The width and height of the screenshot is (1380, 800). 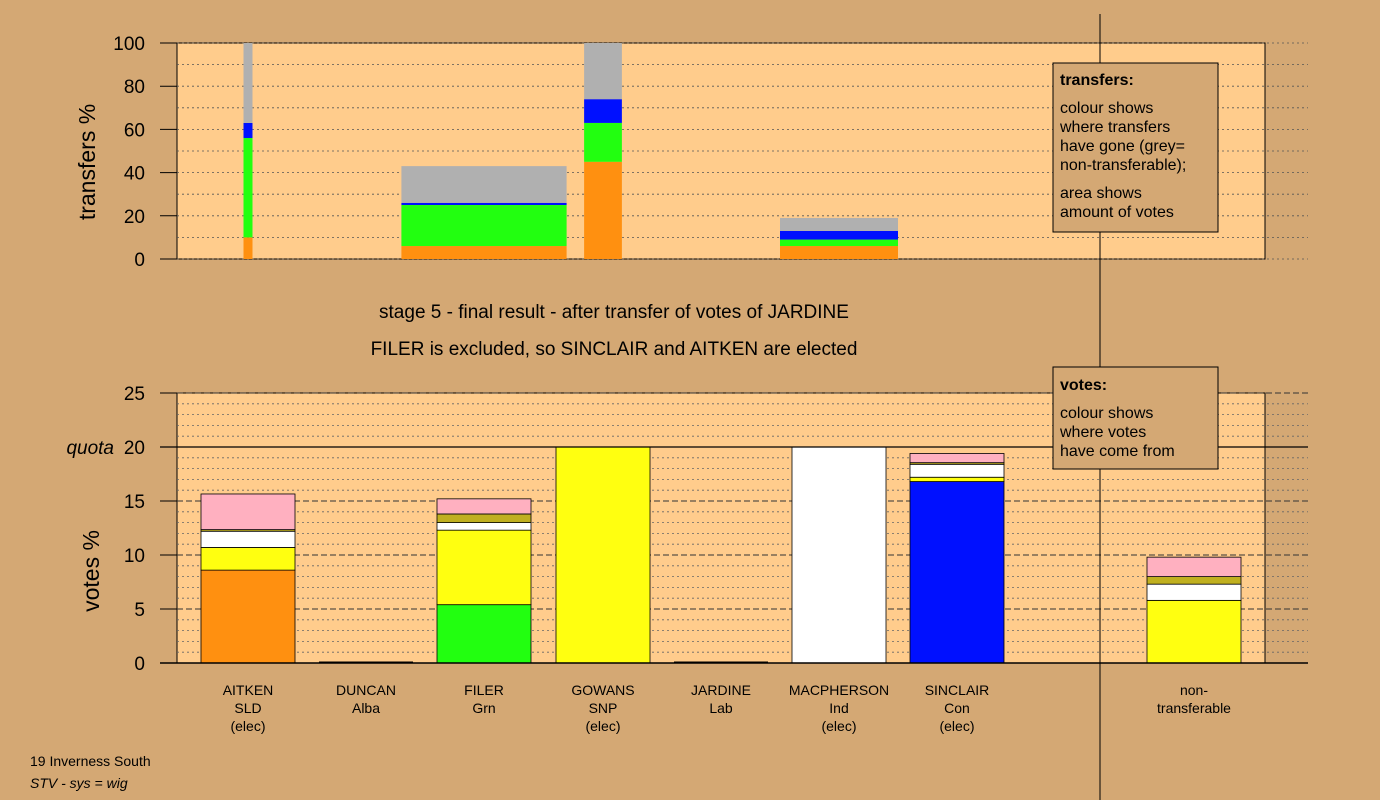 What do you see at coordinates (721, 708) in the screenshot?
I see `candidate-label: Lab` at bounding box center [721, 708].